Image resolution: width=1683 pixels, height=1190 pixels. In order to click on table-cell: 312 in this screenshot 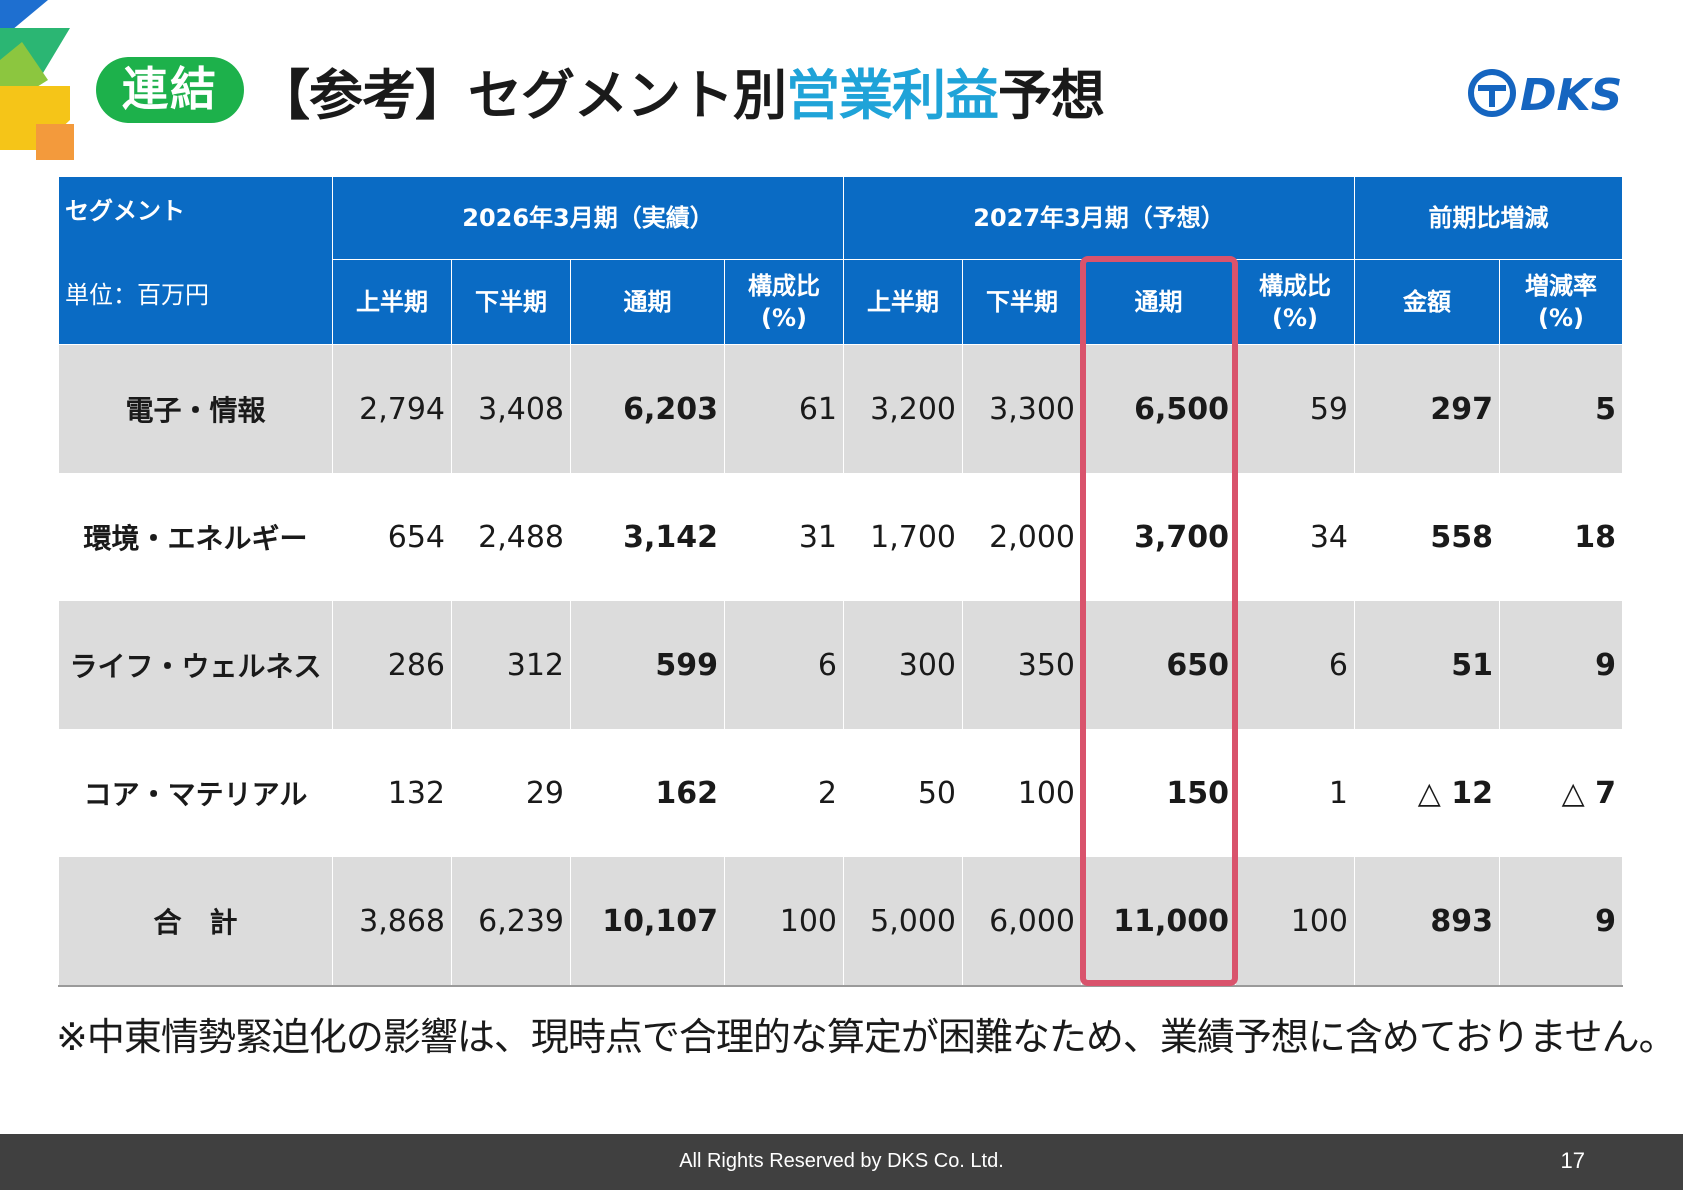, I will do `click(511, 665)`.